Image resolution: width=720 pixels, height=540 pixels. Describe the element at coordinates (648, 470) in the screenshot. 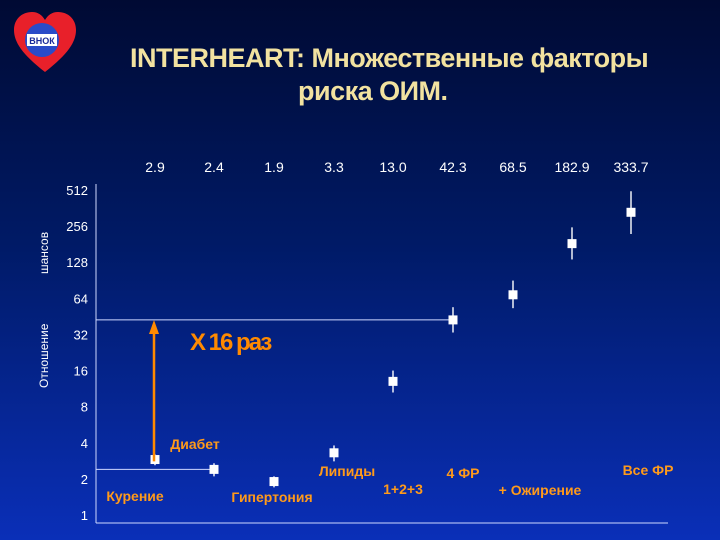

I see `category-label: Все ФР` at that location.